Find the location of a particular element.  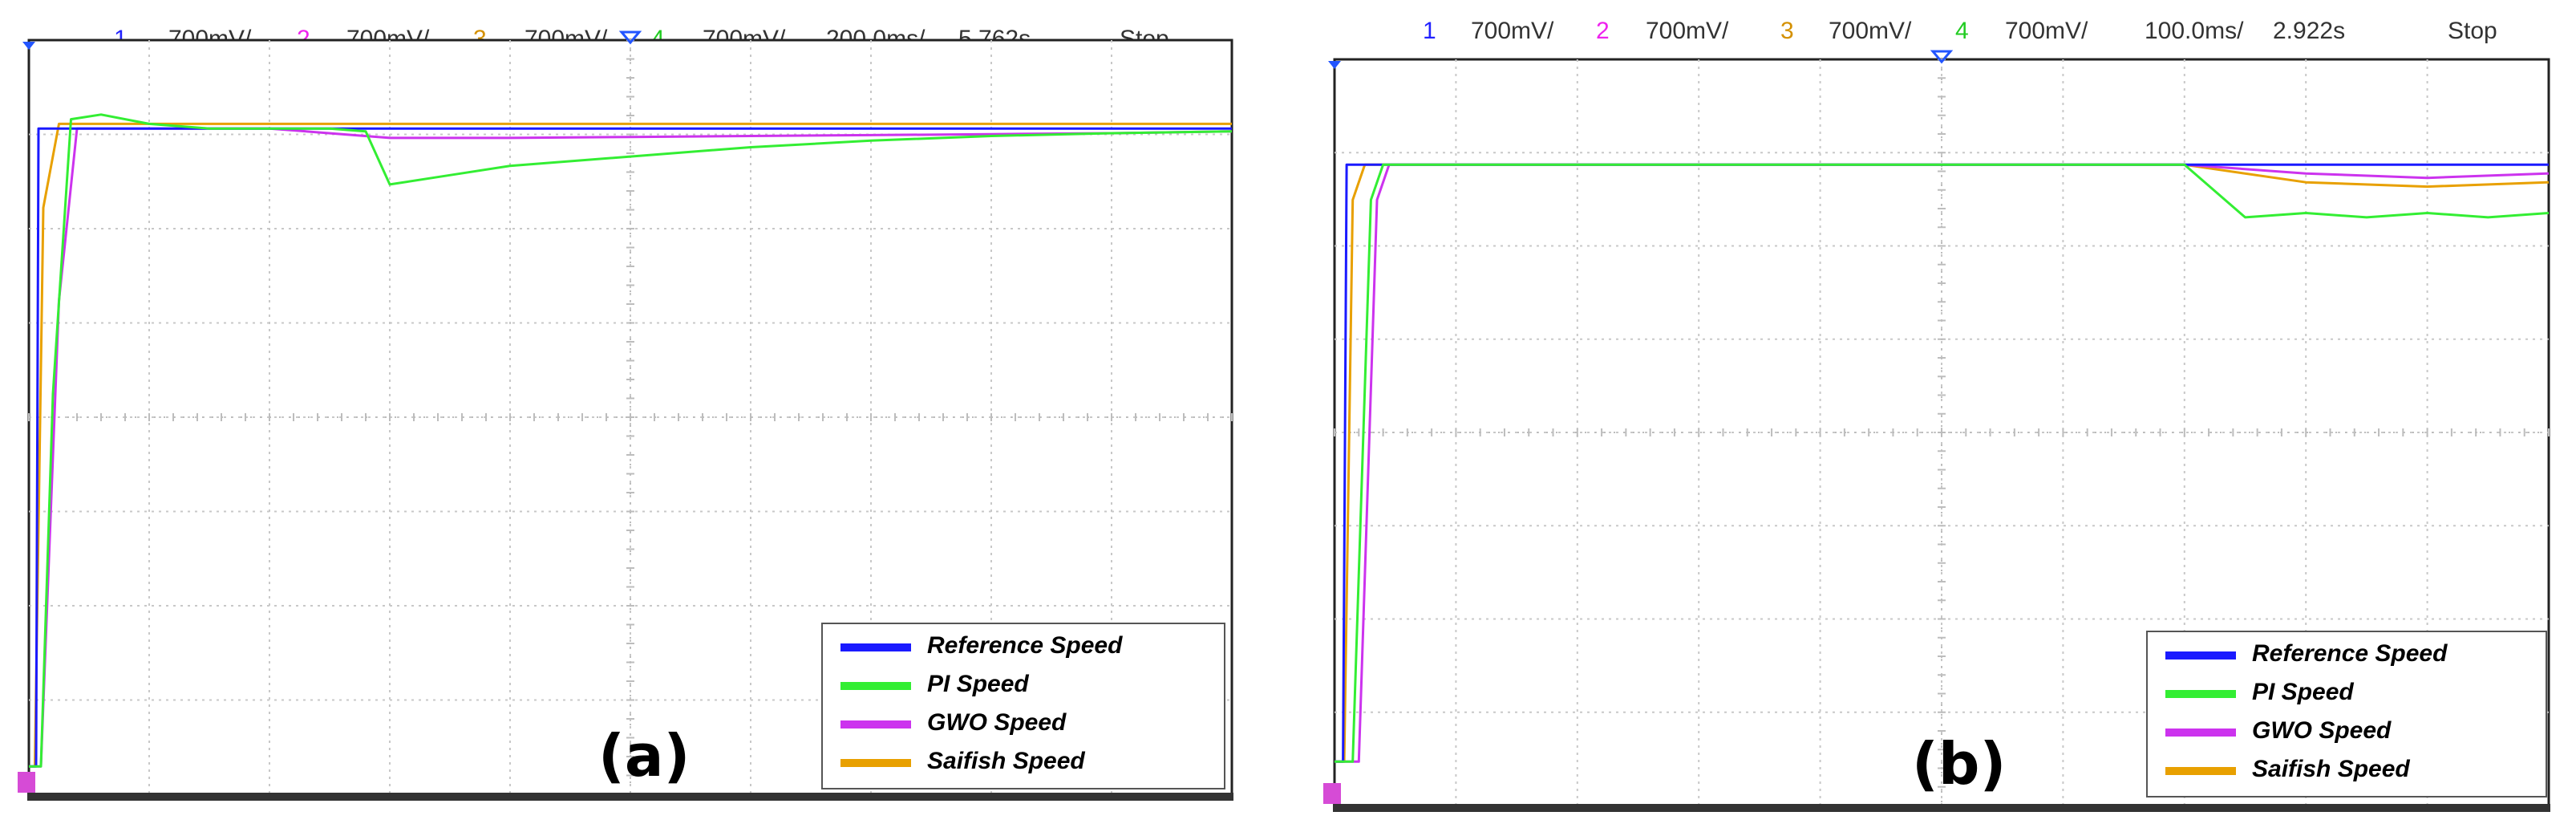

time-readout: 2.922s is located at coordinates (2309, 31).